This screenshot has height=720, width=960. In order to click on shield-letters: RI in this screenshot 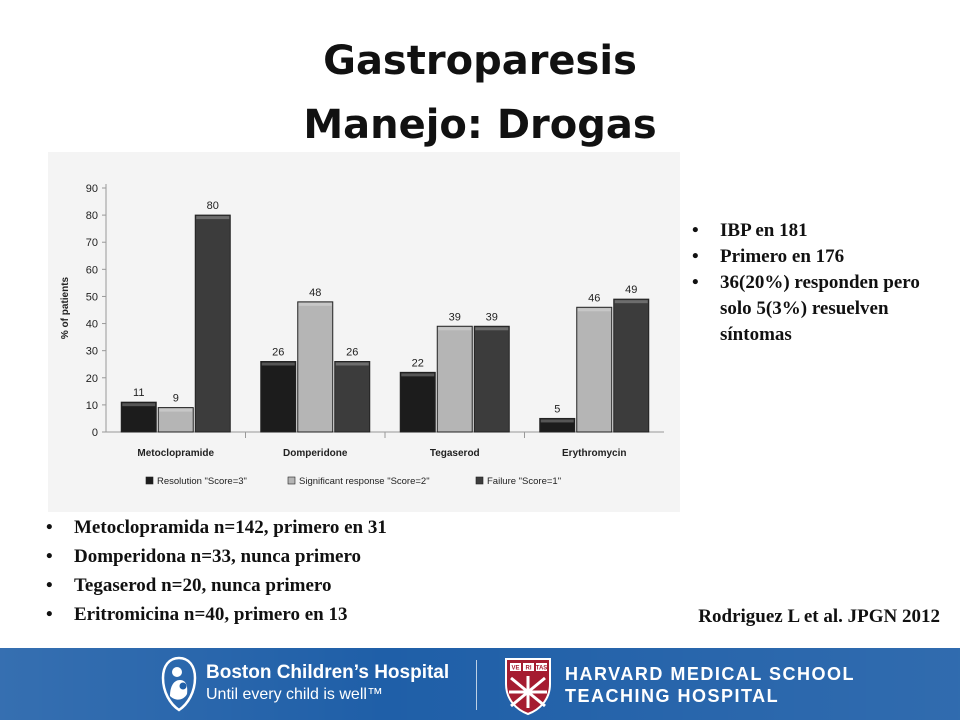, I will do `click(529, 669)`.